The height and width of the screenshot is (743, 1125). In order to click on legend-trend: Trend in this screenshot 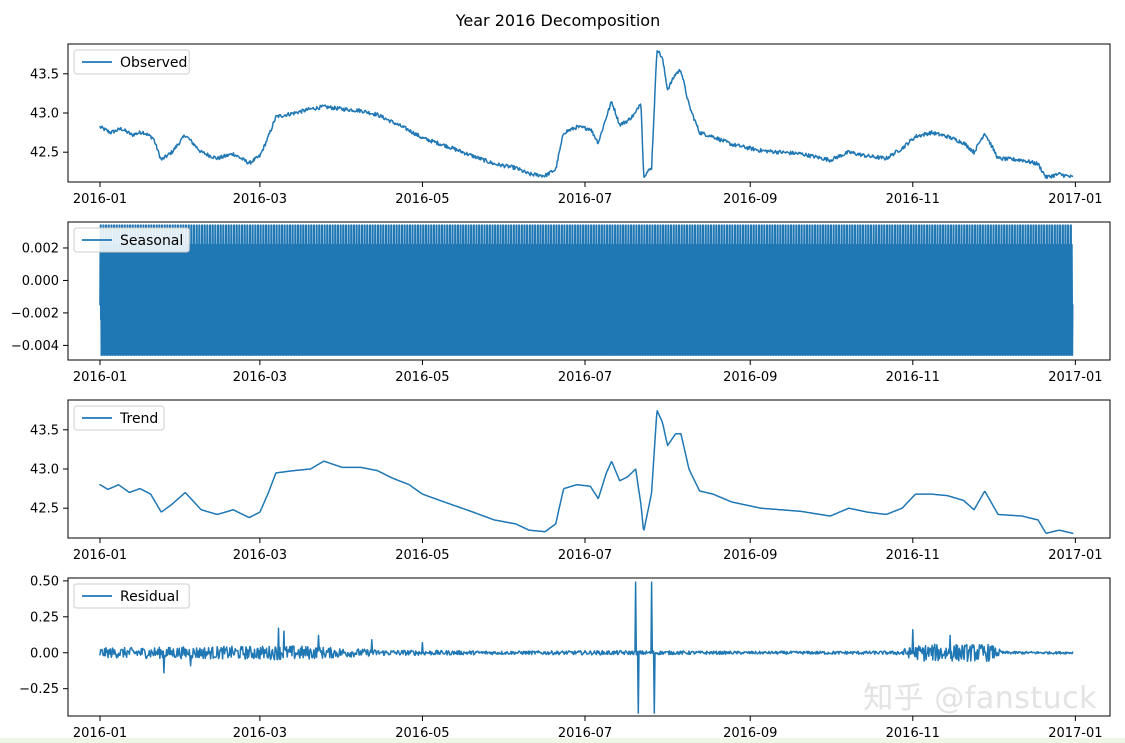, I will do `click(119, 418)`.